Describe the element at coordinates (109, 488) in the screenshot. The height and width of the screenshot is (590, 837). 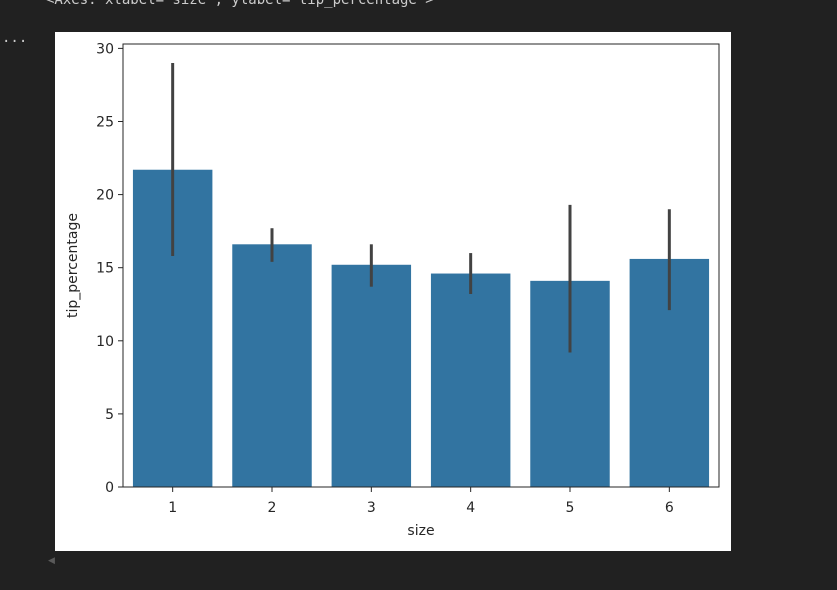
I see `y-tick-label-0: 0` at that location.